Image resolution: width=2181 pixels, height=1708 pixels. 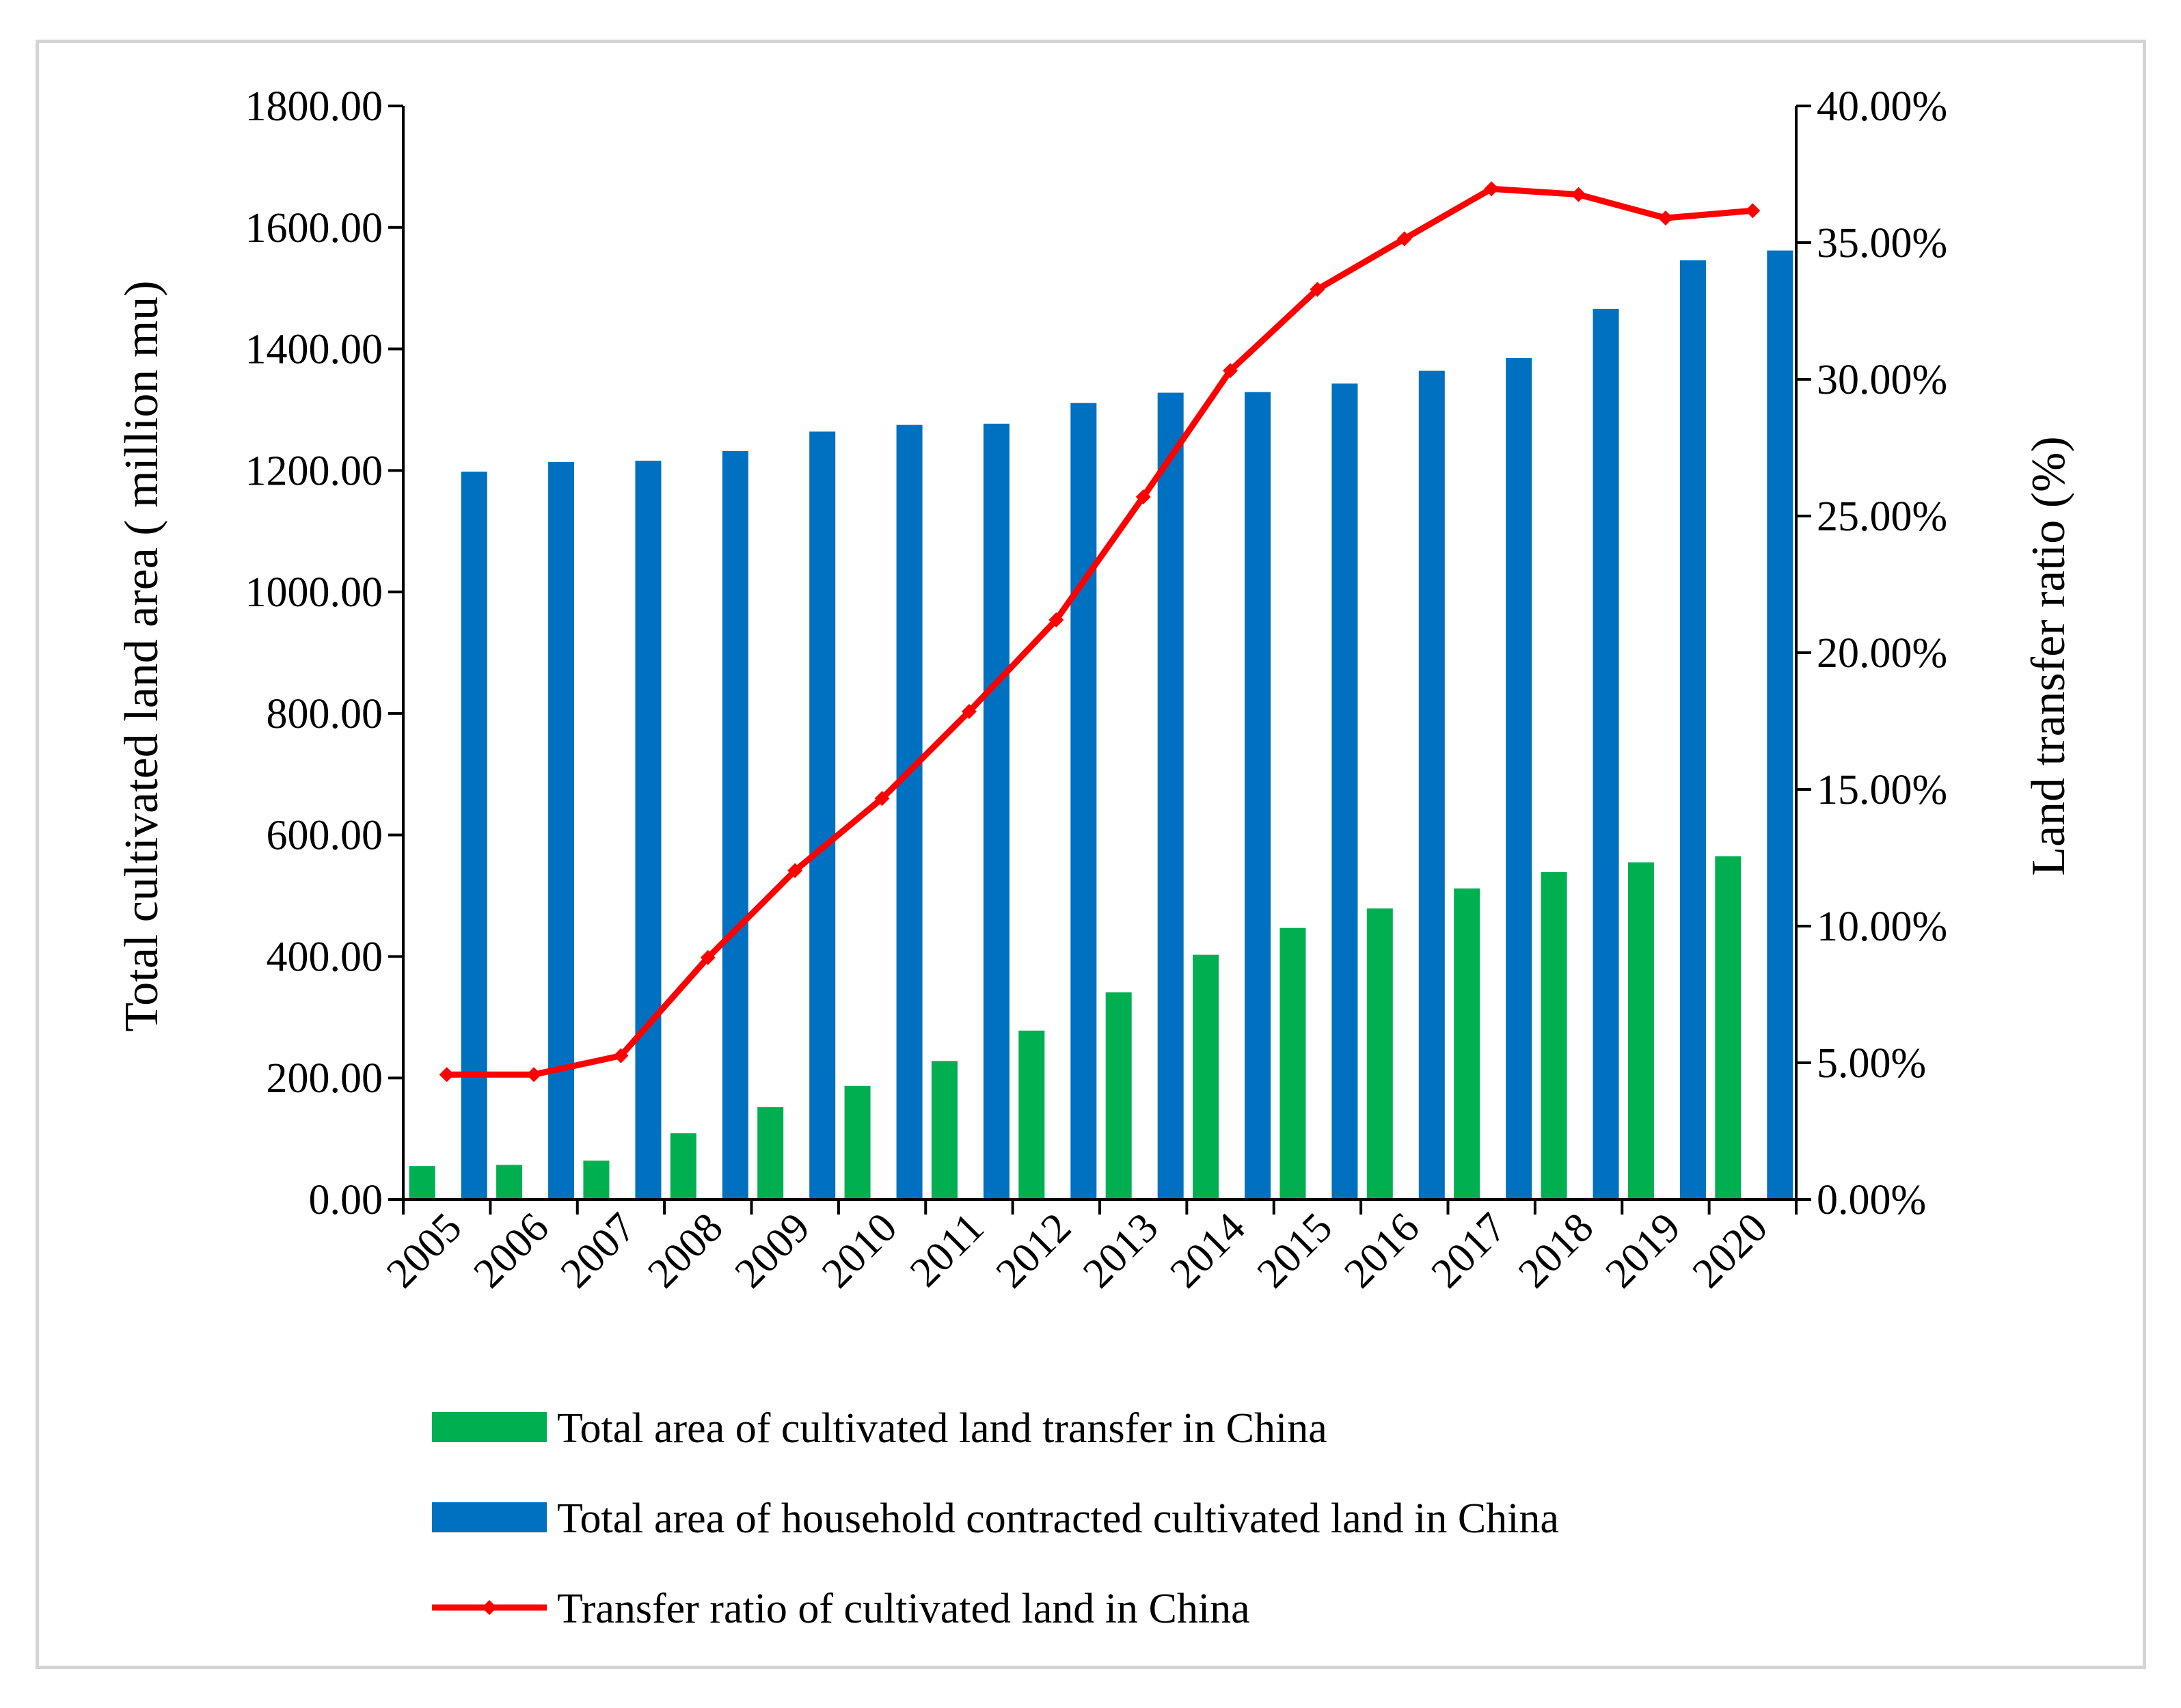 I want to click on bar-transfer-area-2005, so click(x=422, y=1183).